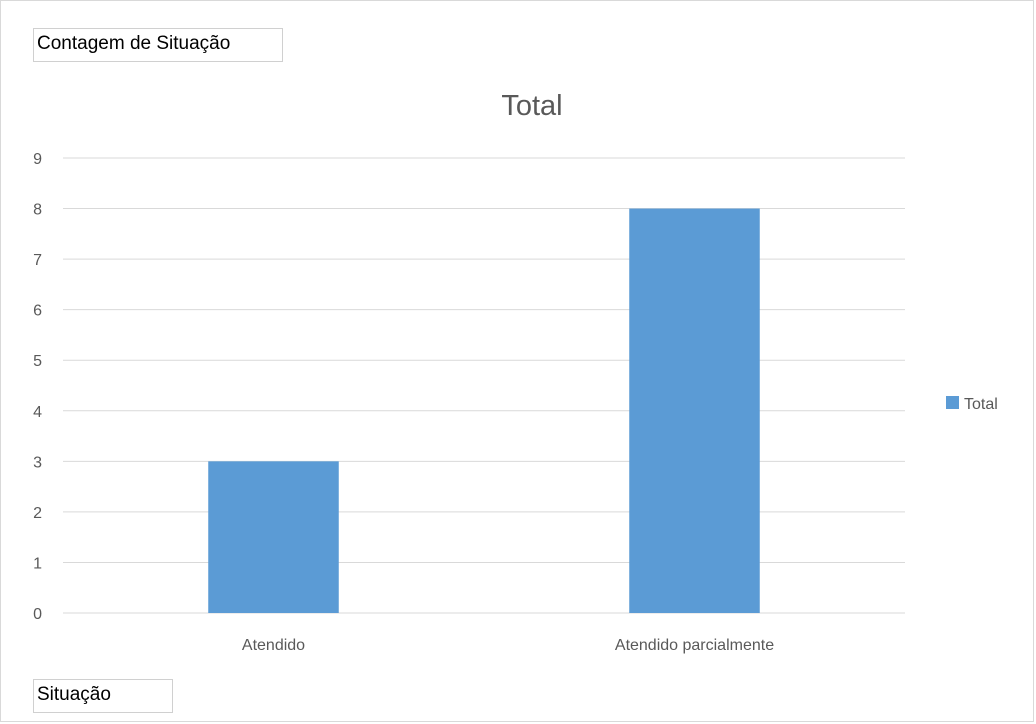  What do you see at coordinates (37, 159) in the screenshot?
I see `y-tick-label: 9` at bounding box center [37, 159].